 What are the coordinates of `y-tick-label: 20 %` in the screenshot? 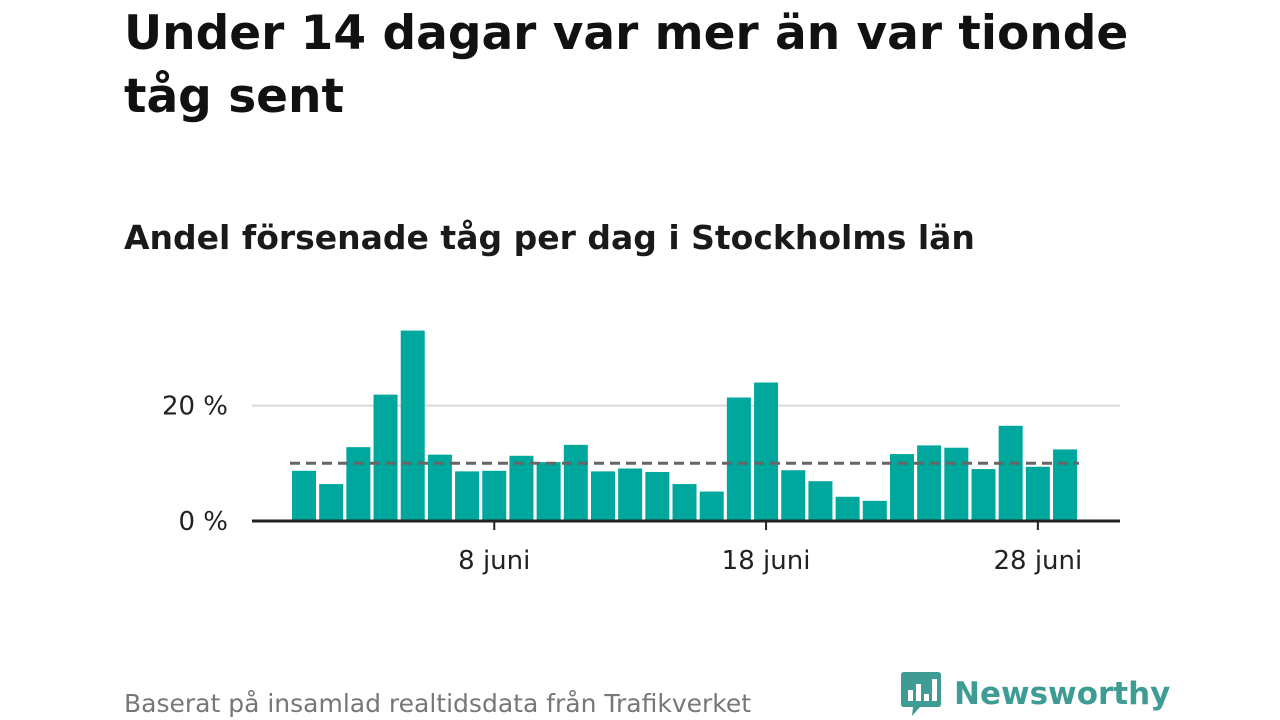 It's located at (195, 407).